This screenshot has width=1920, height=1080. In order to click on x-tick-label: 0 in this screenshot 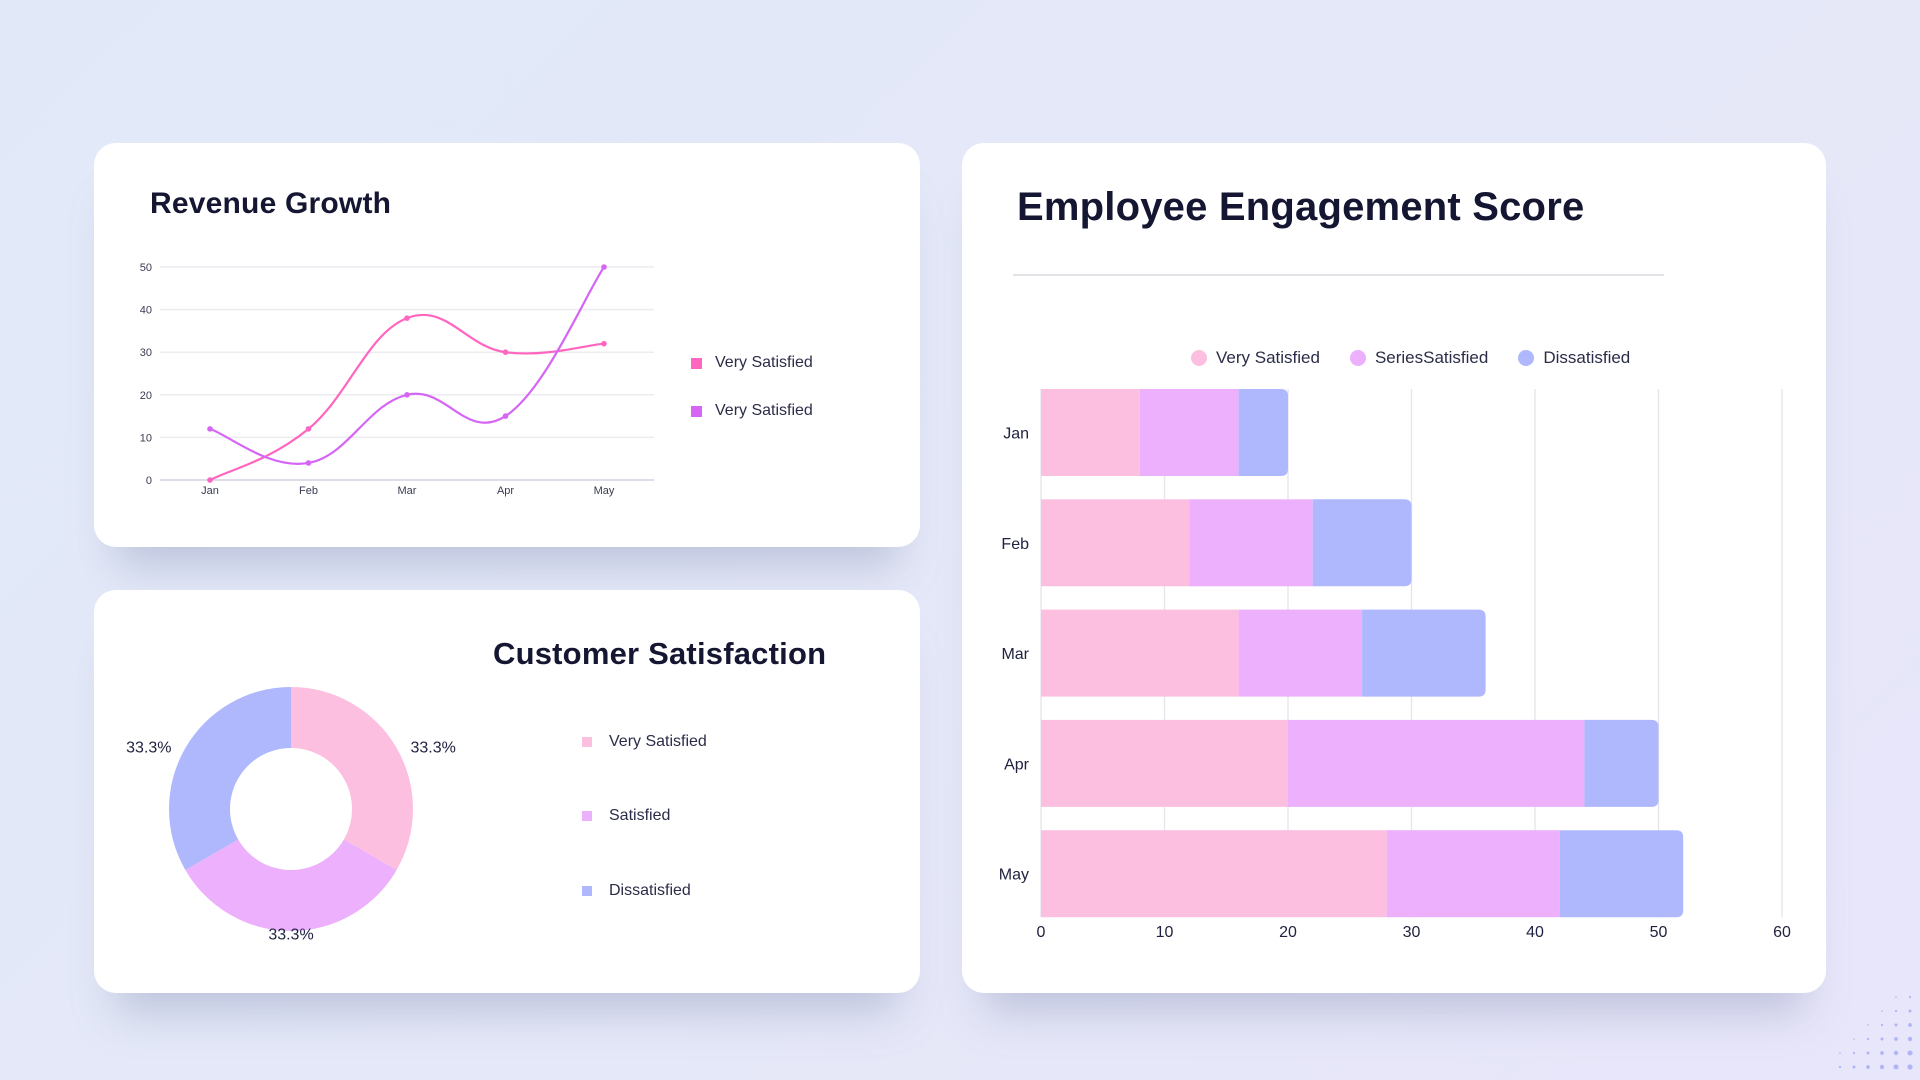, I will do `click(1041, 932)`.